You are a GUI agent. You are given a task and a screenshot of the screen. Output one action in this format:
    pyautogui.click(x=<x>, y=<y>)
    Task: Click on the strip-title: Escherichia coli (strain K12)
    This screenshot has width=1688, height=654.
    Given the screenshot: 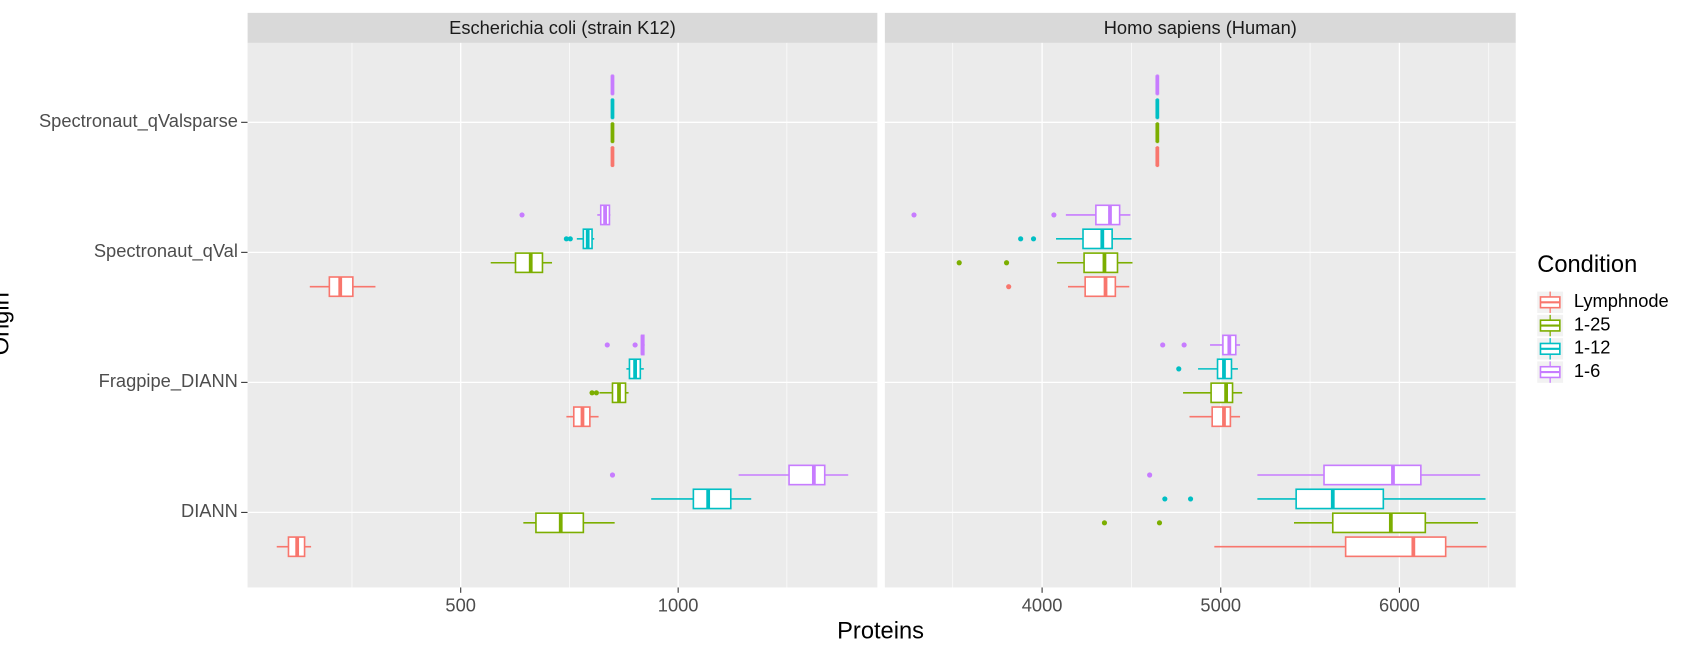 What is the action you would take?
    pyautogui.click(x=562, y=27)
    